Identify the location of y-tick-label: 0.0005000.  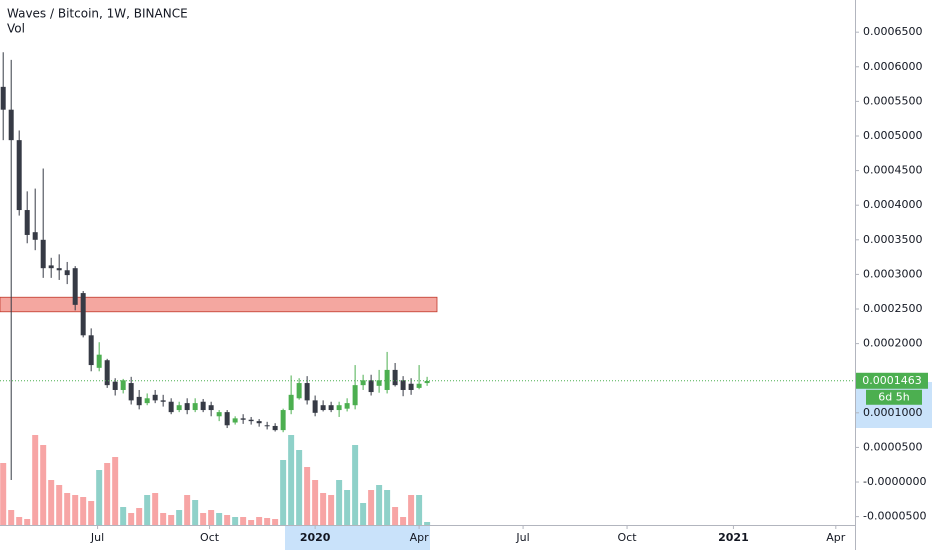
(893, 135).